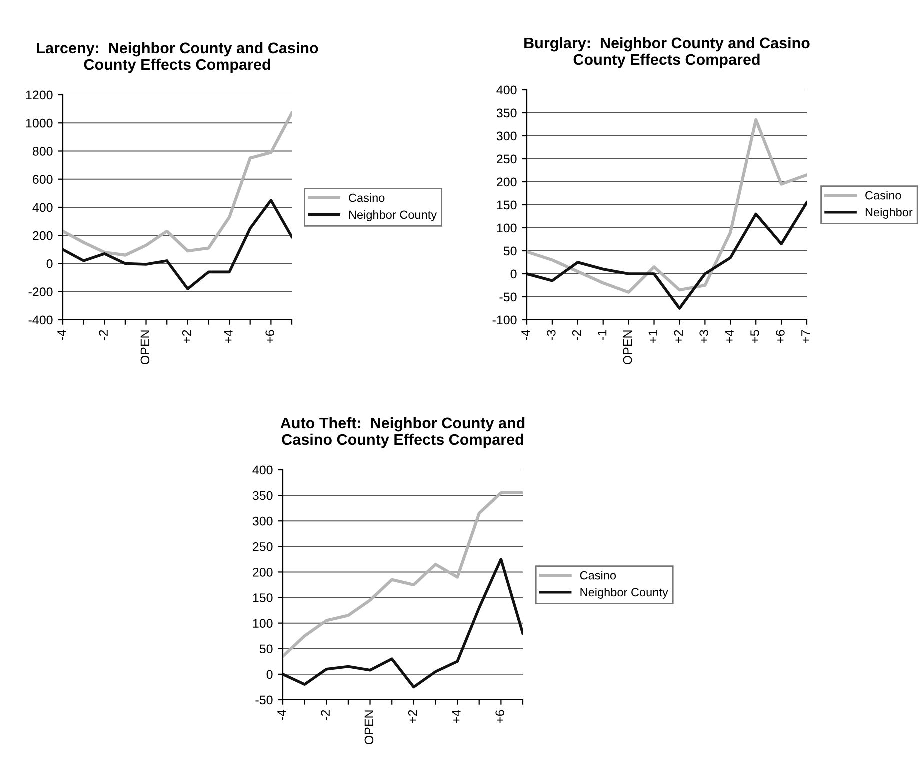 This screenshot has width=923, height=763. I want to click on x-tick-label: +5, so click(755, 337).